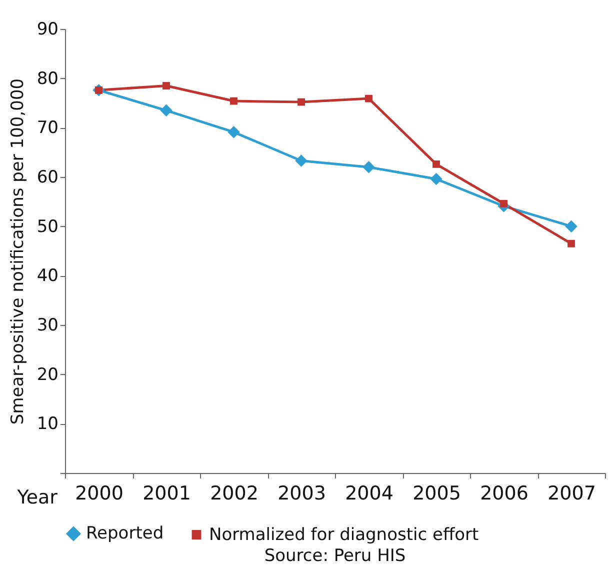 The image size is (614, 572). What do you see at coordinates (47, 276) in the screenshot?
I see `y-tick-label: 40` at bounding box center [47, 276].